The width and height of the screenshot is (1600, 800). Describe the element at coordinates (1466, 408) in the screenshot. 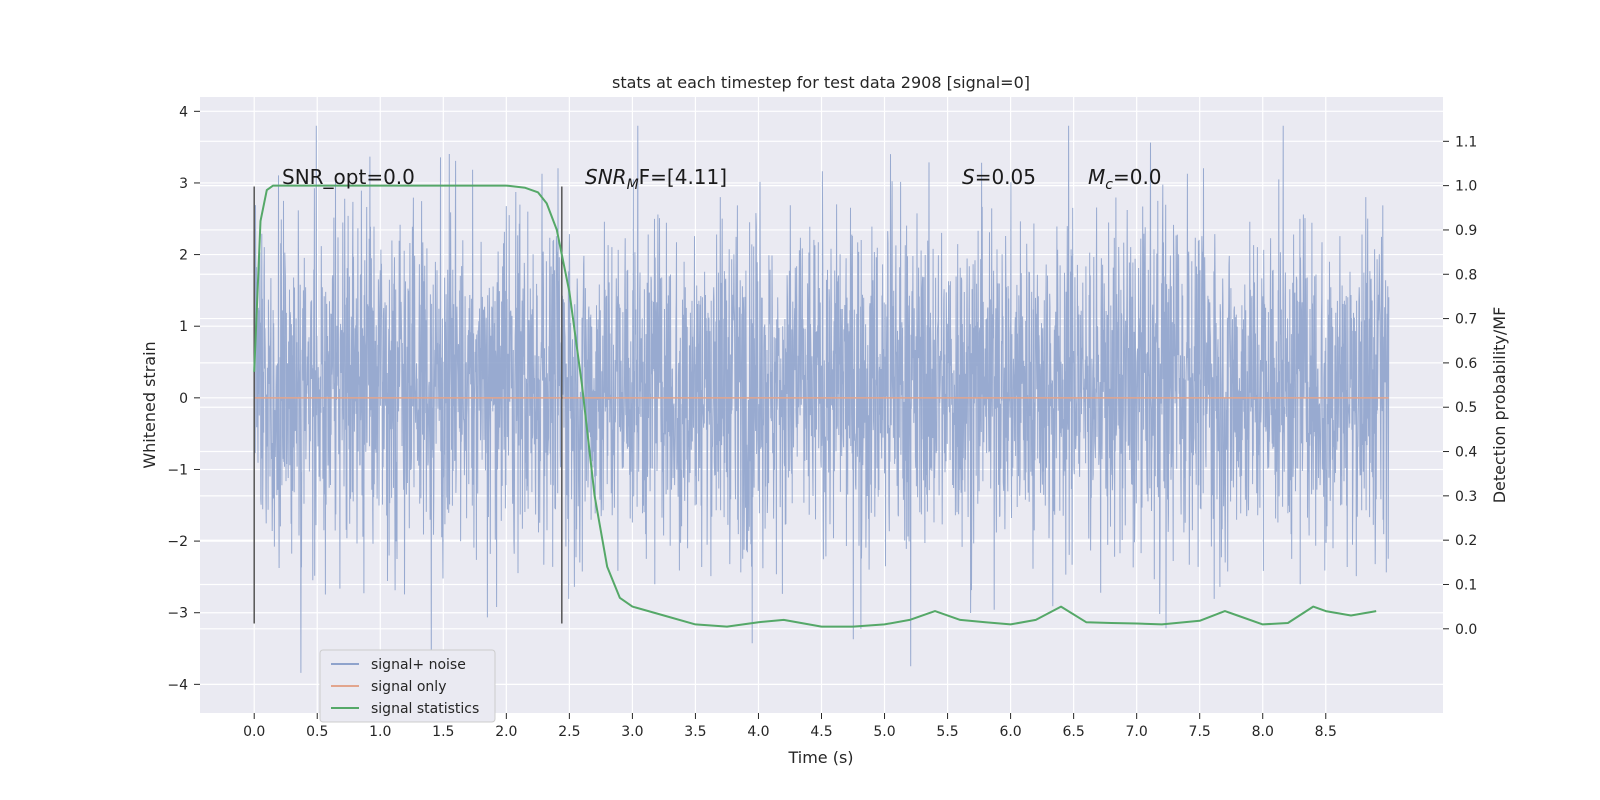

I see `y2-tick-label: 0.5` at that location.